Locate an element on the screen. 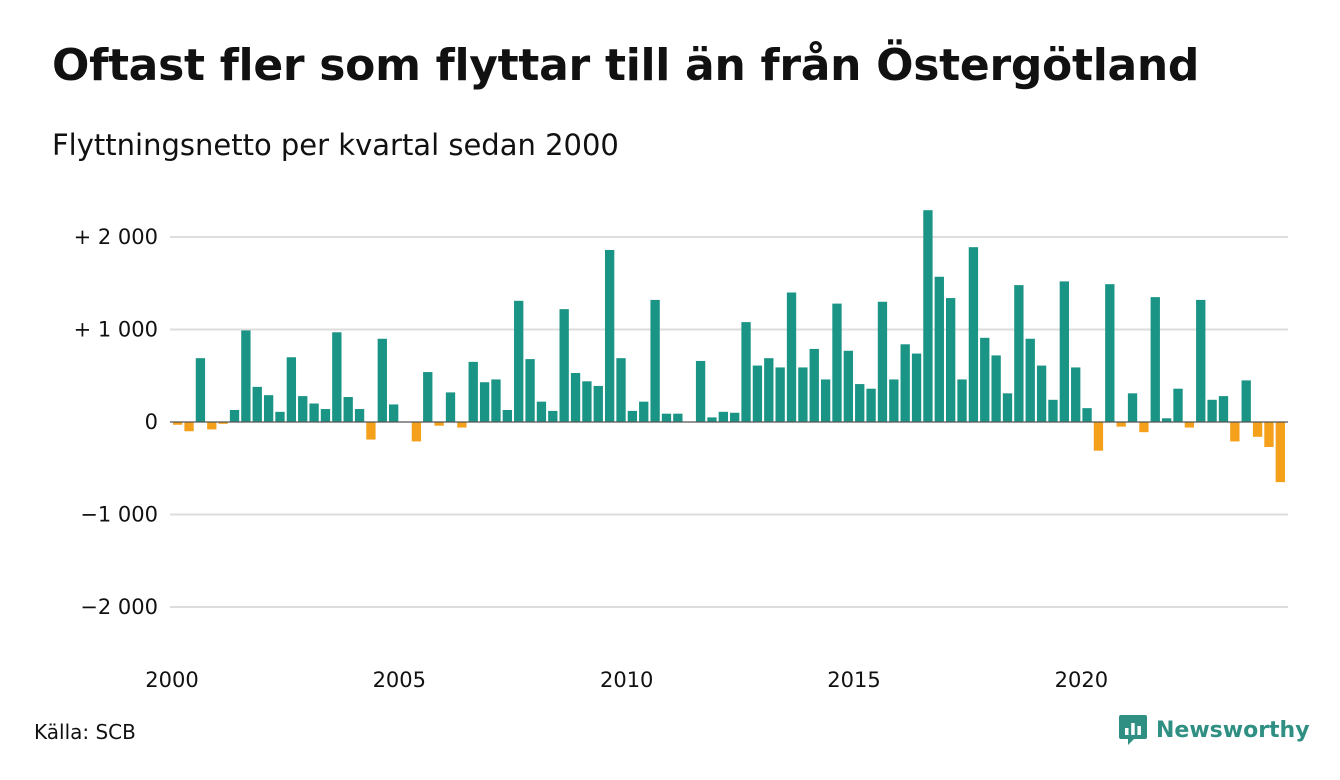 Image resolution: width=1340 pixels, height=780 pixels. x-axis-ticks: 2000 2005 2010 2015 2020 is located at coordinates (626, 680).